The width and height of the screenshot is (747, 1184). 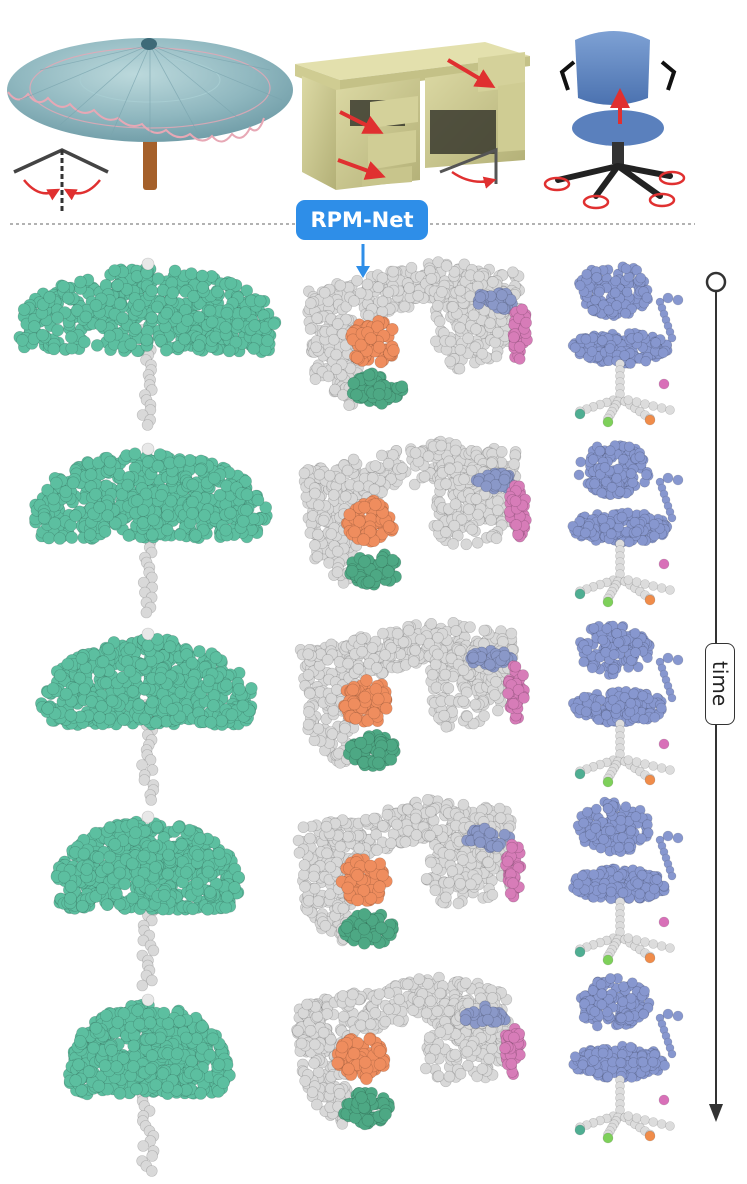 What do you see at coordinates (150, 125) in the screenshot?
I see `input-umbrella` at bounding box center [150, 125].